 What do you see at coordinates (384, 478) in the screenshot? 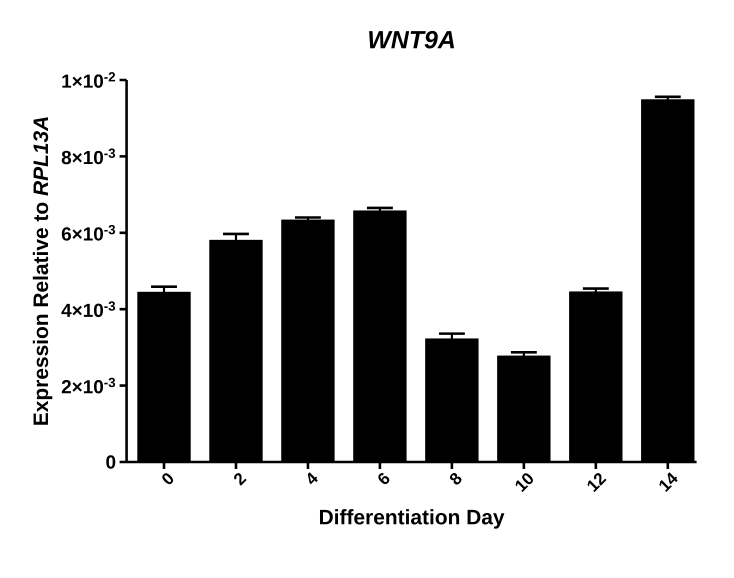
I see `x-tick-label: 6` at bounding box center [384, 478].